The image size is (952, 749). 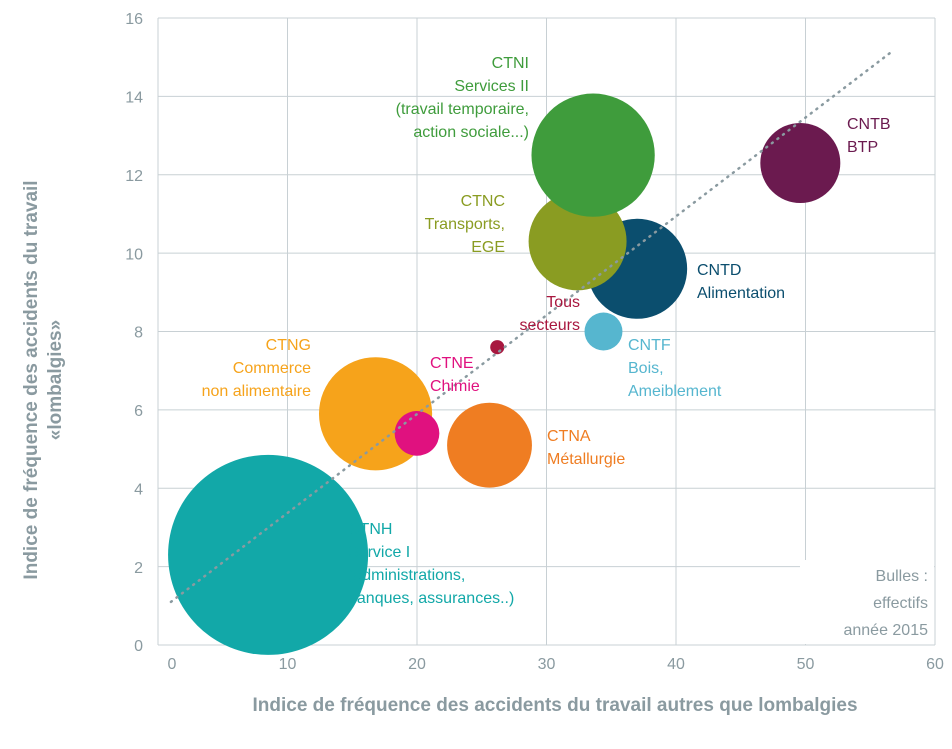 What do you see at coordinates (134, 254) in the screenshot?
I see `y-tick-label: 10` at bounding box center [134, 254].